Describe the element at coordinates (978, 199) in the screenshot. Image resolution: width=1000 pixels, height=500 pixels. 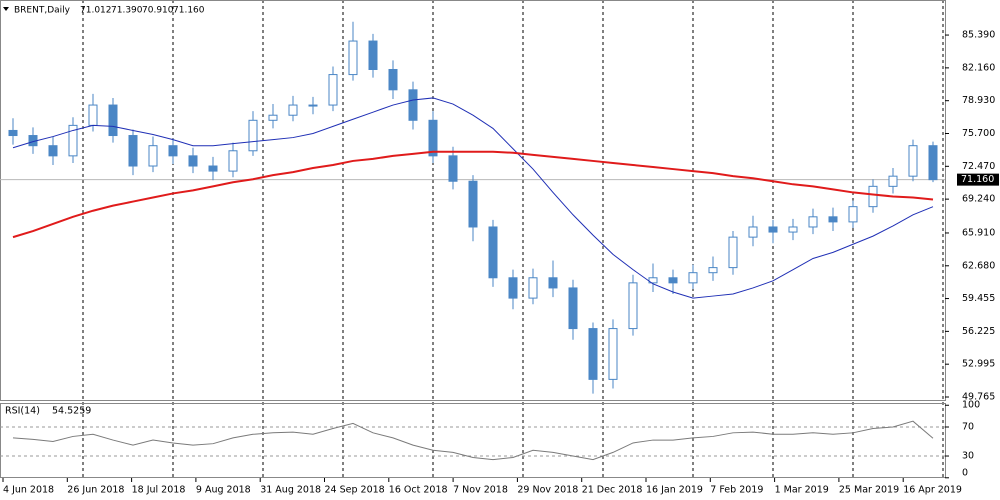
I see `y-tick-label: 69.240` at that location.